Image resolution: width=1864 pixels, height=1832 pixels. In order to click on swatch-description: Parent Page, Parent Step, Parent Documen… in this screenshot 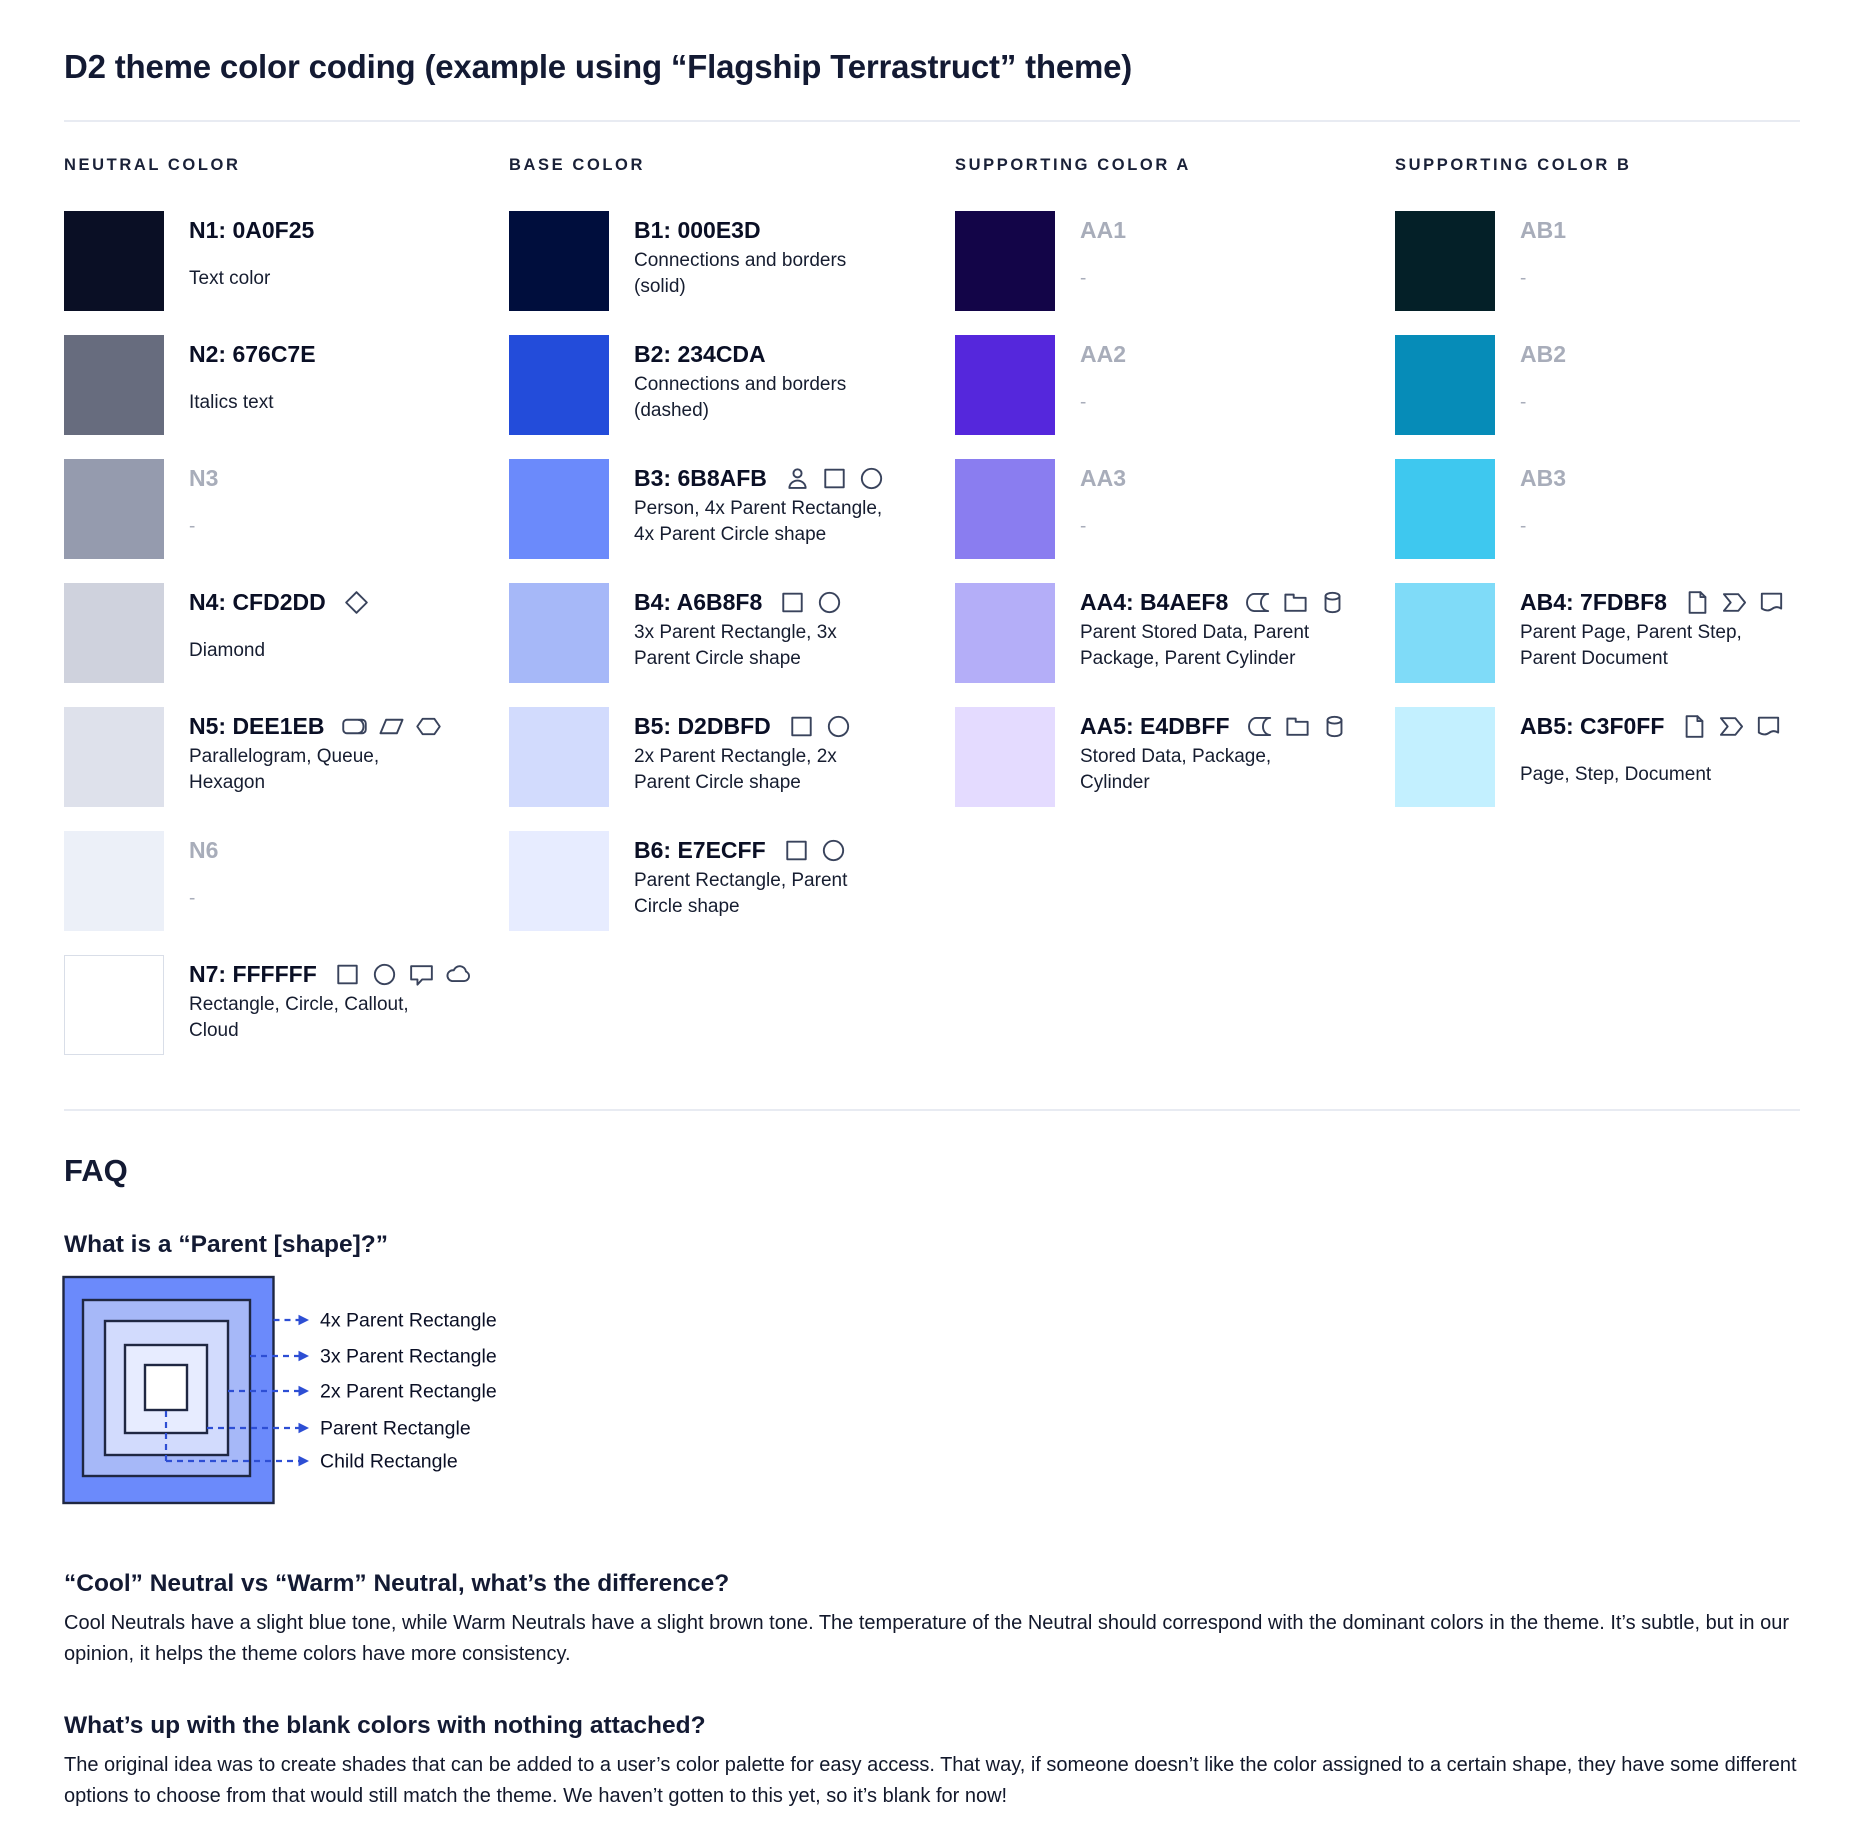, I will do `click(1631, 645)`.